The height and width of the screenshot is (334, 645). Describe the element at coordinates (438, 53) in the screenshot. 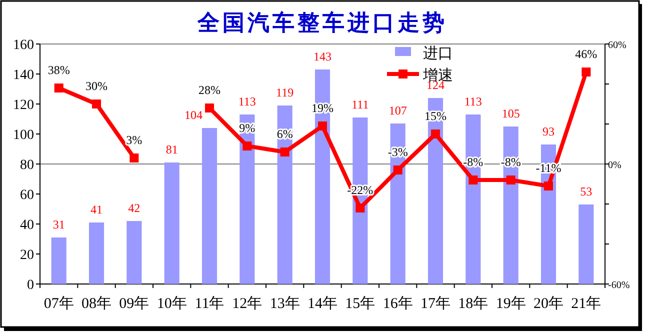

I see `legend-label: 进口` at that location.